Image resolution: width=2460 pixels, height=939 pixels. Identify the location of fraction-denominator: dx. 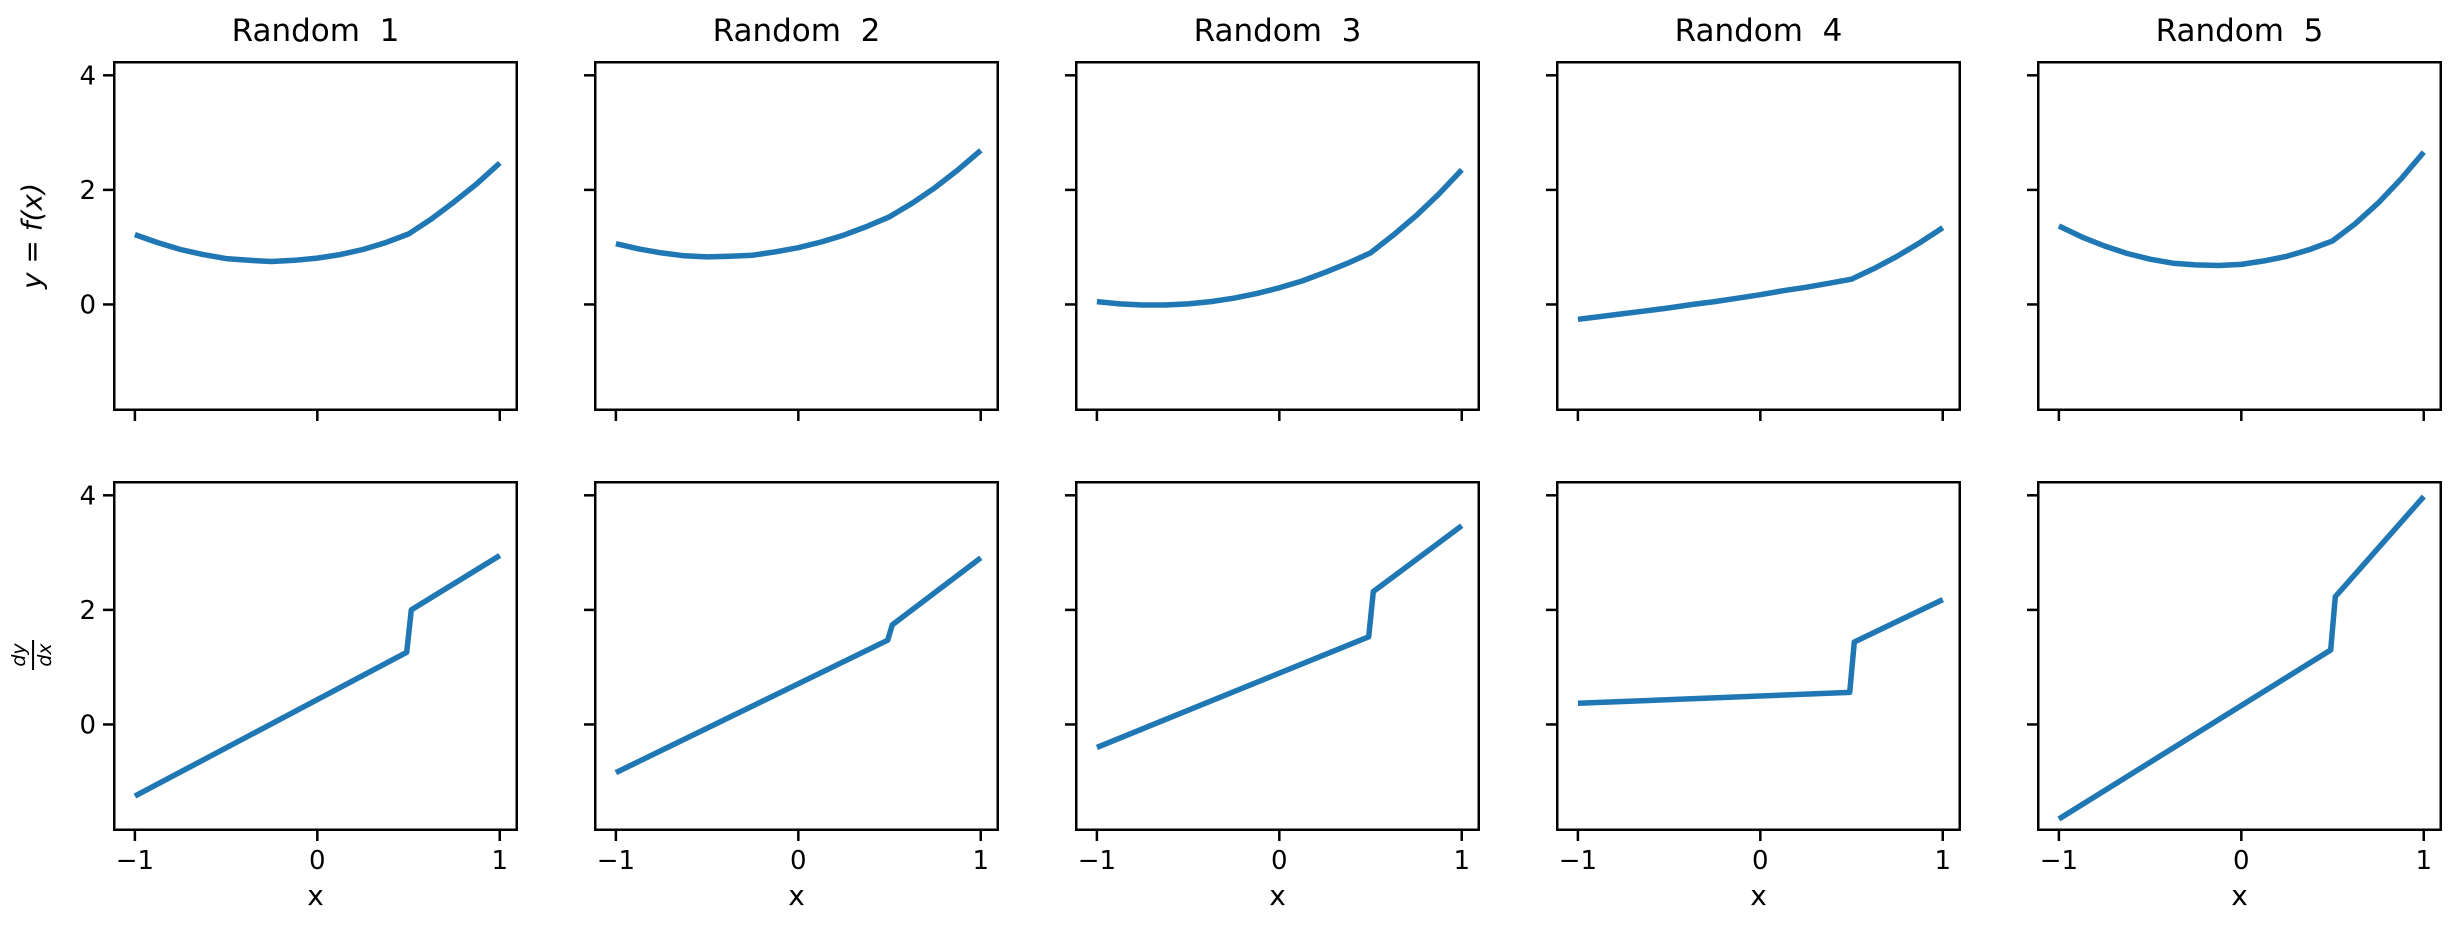
(45, 655).